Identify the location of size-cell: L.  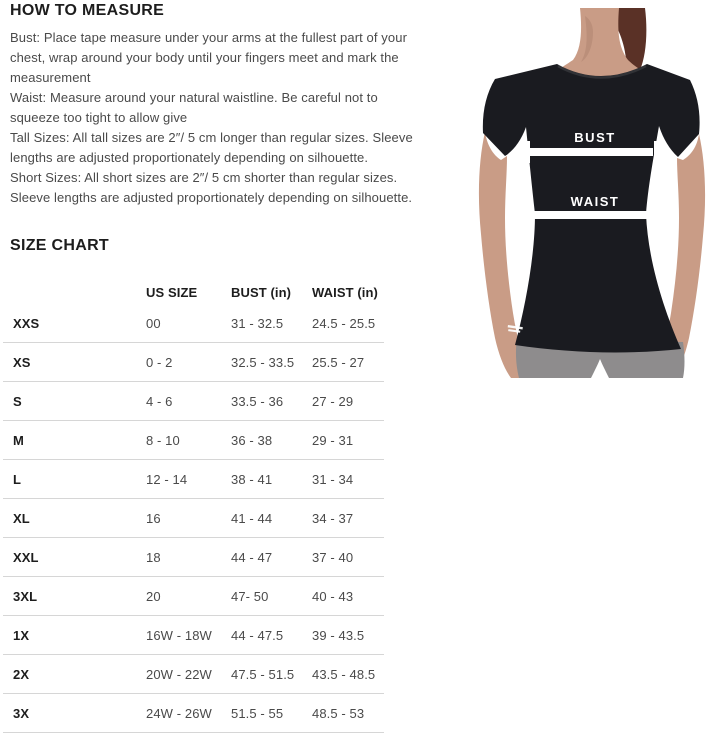
(17, 479).